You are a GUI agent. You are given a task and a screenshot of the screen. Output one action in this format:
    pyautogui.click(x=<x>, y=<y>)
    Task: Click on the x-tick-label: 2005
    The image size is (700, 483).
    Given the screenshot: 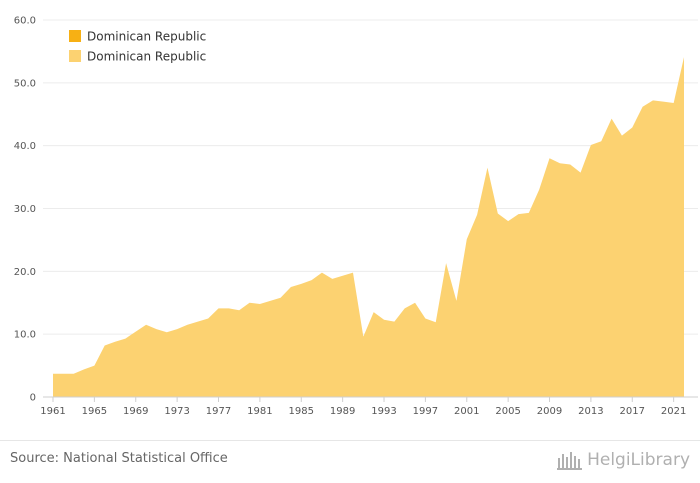 What is the action you would take?
    pyautogui.click(x=507, y=411)
    